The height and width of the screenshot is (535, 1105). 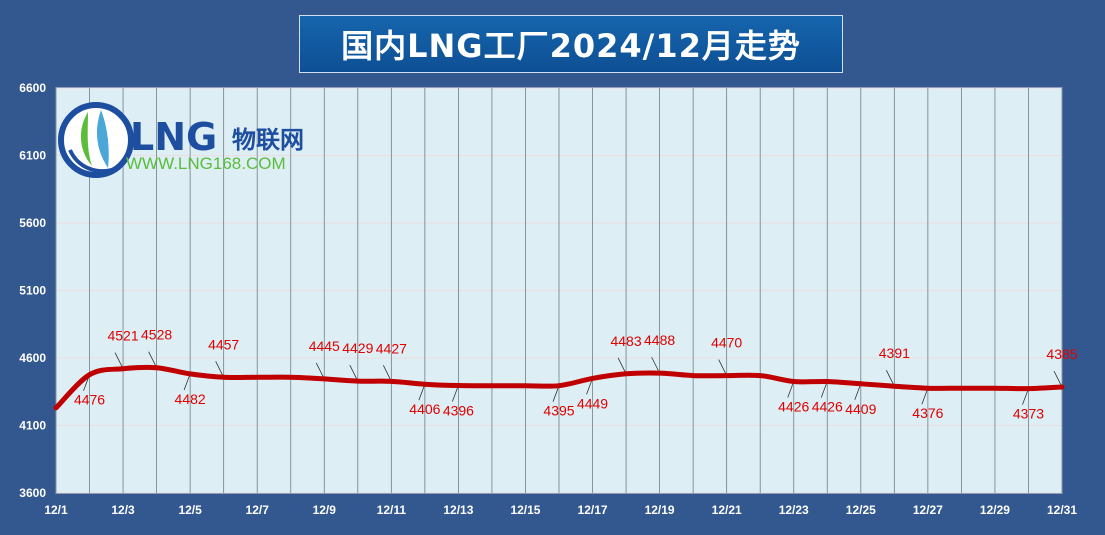 I want to click on y-tick-label: 5100, so click(x=32, y=291).